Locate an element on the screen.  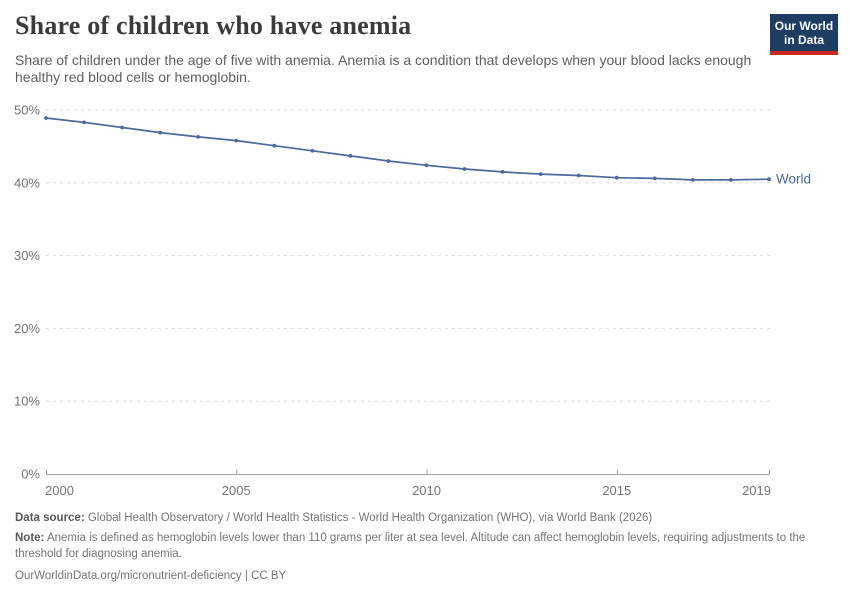
owid-logo: Our World in Data is located at coordinates (804, 34).